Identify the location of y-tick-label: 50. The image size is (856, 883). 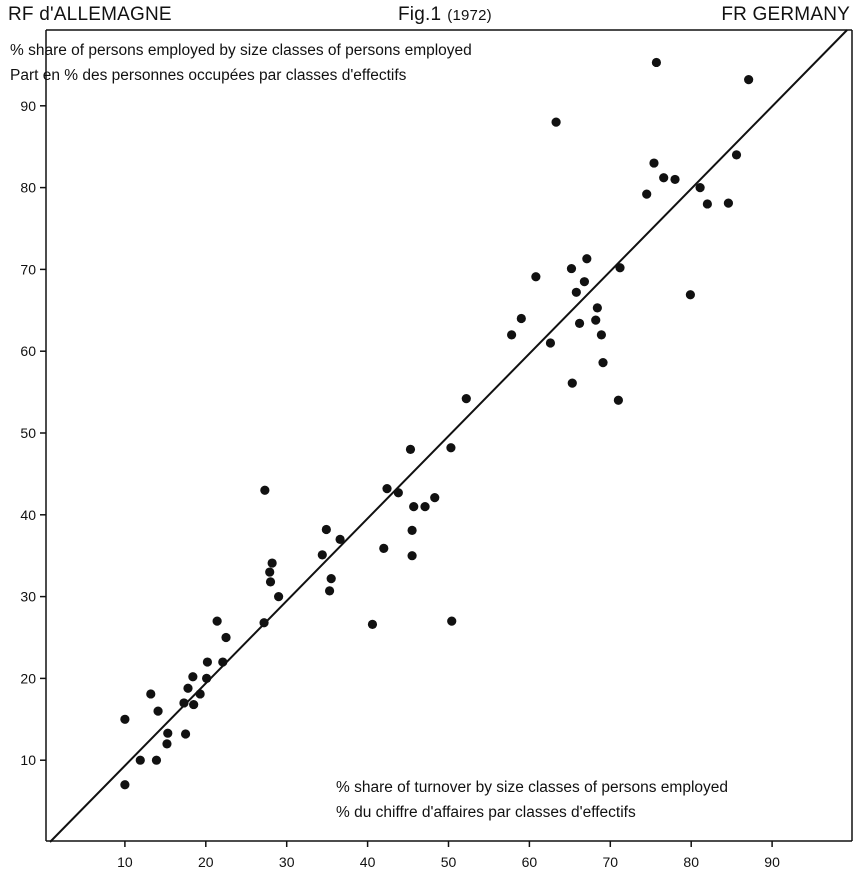
(28, 433).